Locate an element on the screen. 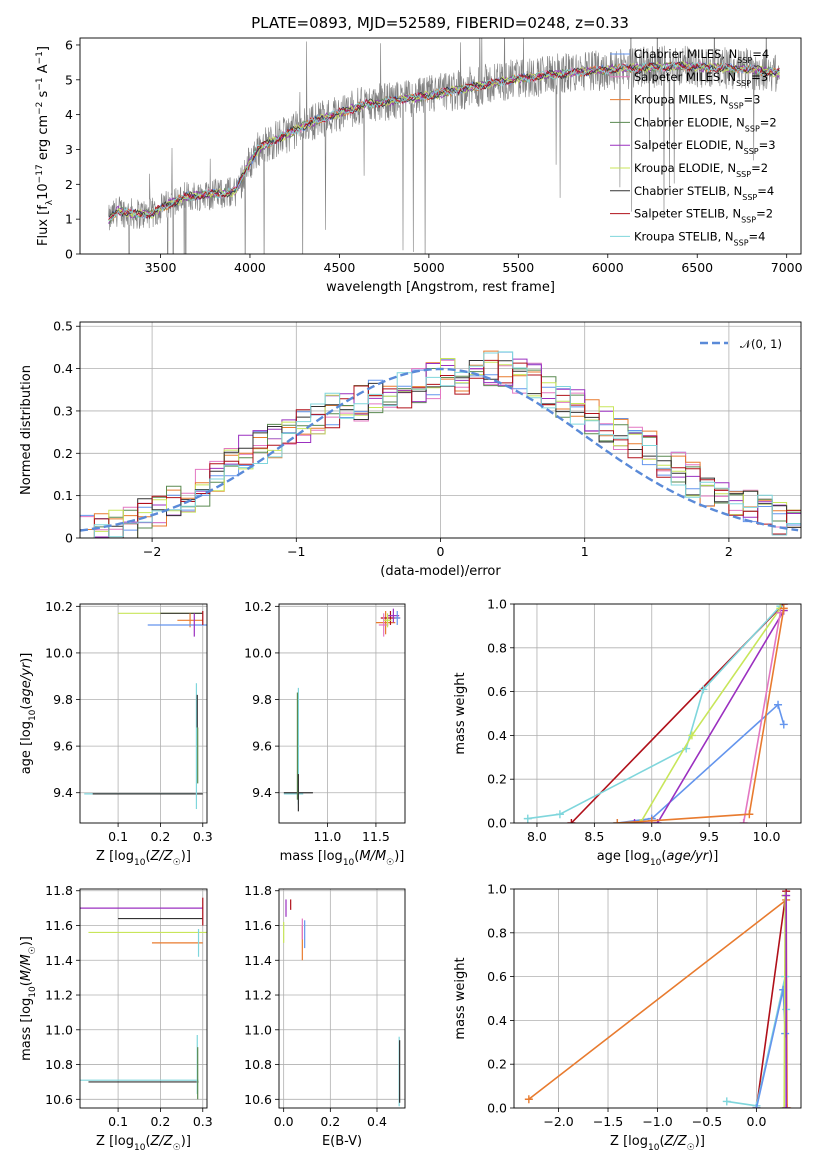 The height and width of the screenshot is (1170, 819). y-tick-label: 11.2 is located at coordinates (59, 995).